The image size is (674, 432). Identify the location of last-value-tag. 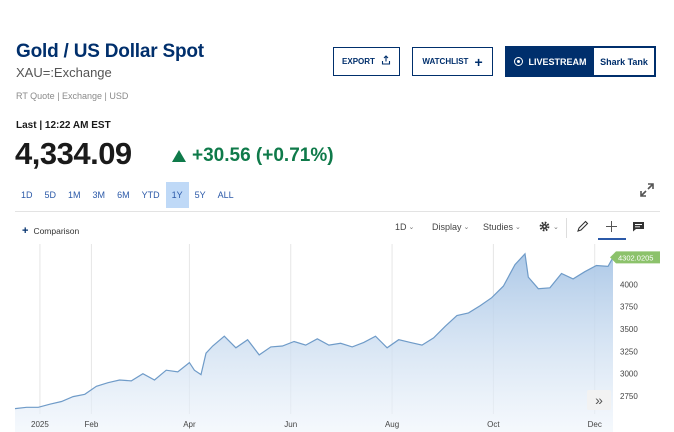
(635, 257).